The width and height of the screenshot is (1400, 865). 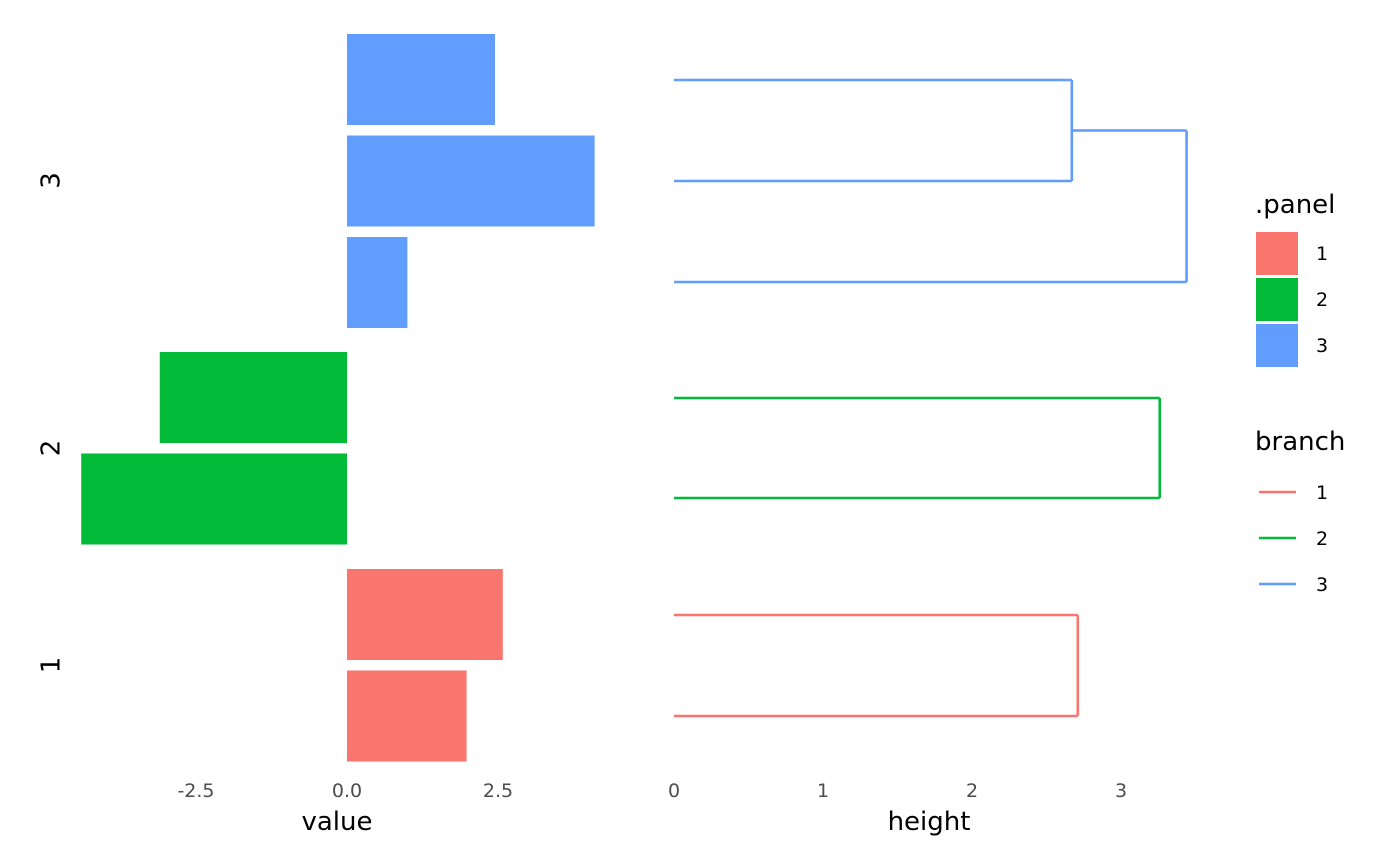 What do you see at coordinates (1121, 791) in the screenshot?
I see `height-axis-tick-label: 3` at bounding box center [1121, 791].